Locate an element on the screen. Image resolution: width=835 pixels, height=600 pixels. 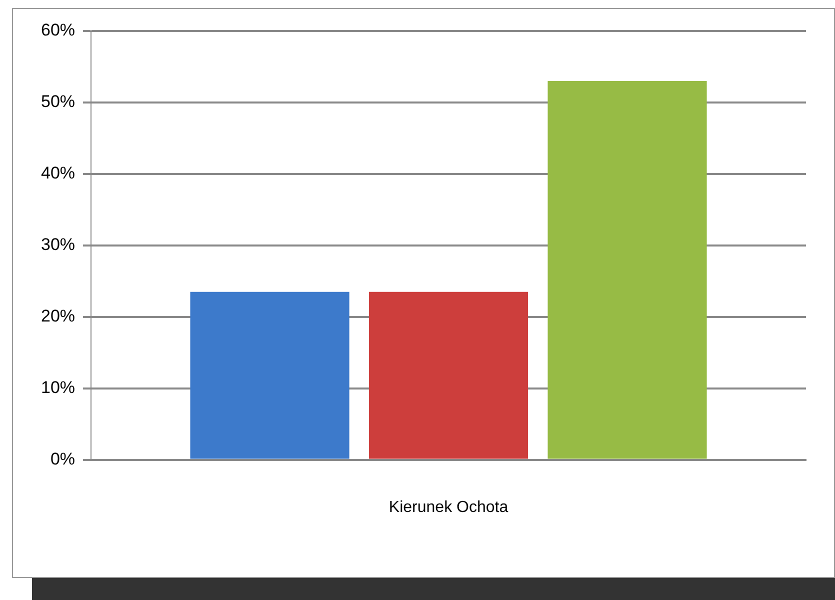
y-tick-label: 20% is located at coordinates (58, 316).